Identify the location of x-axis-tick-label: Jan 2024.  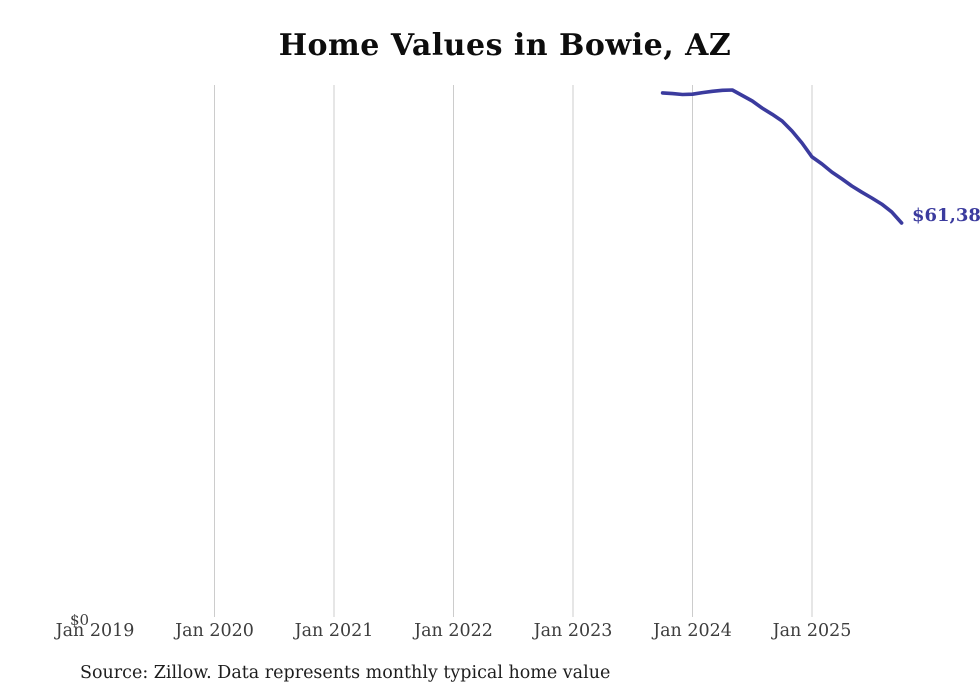
(692, 631).